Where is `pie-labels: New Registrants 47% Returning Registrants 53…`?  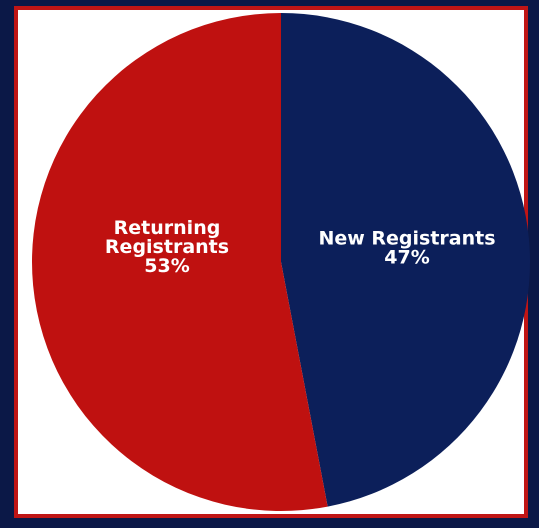
pie-labels: New Registrants 47% Returning Registrants 53… is located at coordinates (300, 247).